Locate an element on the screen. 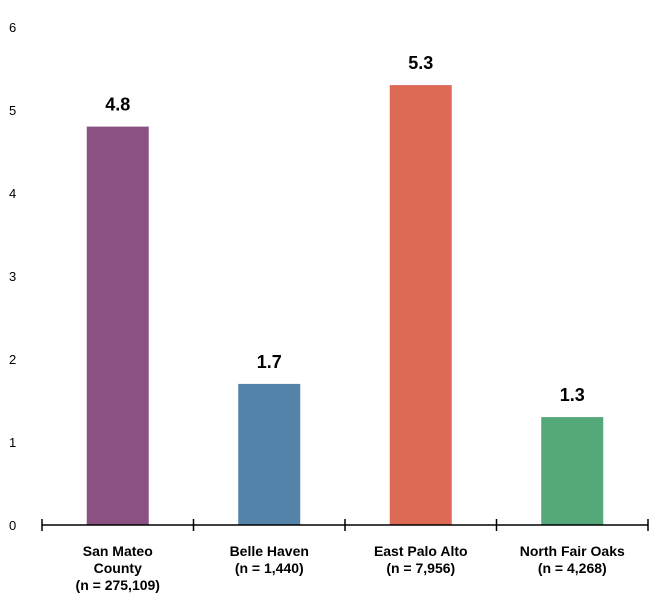 Image resolution: width=649 pixels, height=607 pixels. category-label-line: San Mateo is located at coordinates (118, 551).